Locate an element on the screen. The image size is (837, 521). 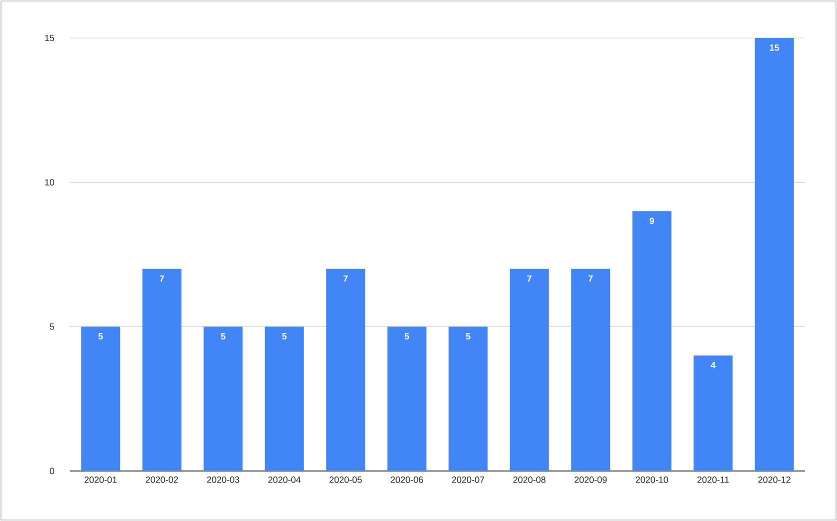
y-tick-label: 15 is located at coordinates (49, 38).